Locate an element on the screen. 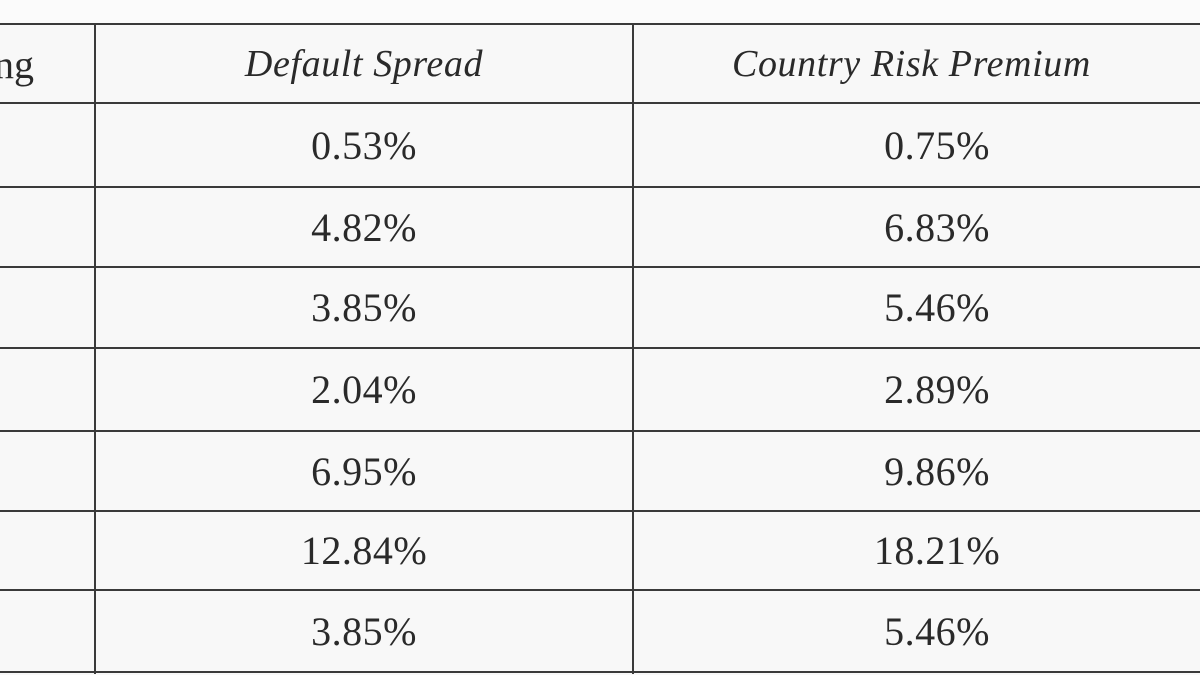 This screenshot has width=1200, height=675. country-risk-premium-header: Country Risk Premium is located at coordinates (911, 63).